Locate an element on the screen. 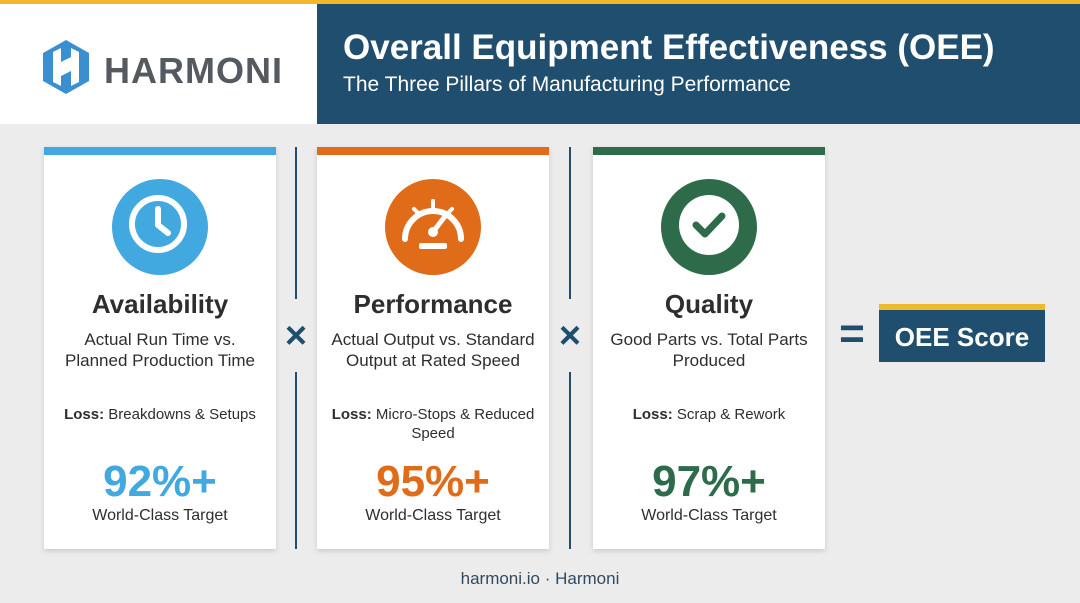  pillar-loss: Loss: Scrap & Rework is located at coordinates (709, 414).